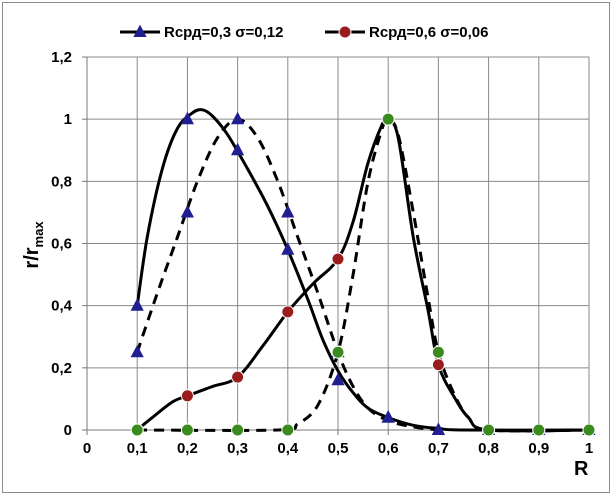 The width and height of the screenshot is (614, 497). Describe the element at coordinates (61, 57) in the screenshot. I see `y-tick-label: 1,2` at that location.